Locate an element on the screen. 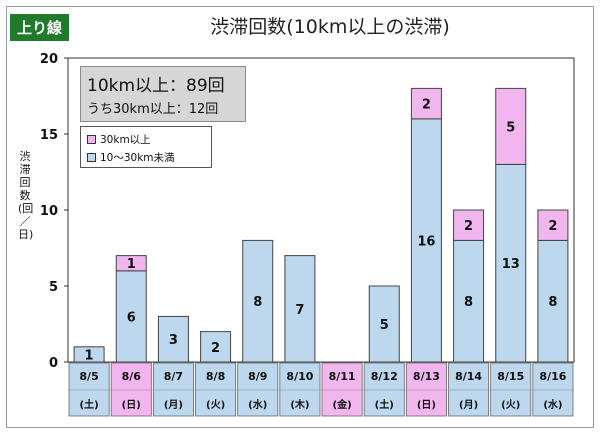 The height and width of the screenshot is (434, 600). y-axis-label: 渋滞回数(回／日) is located at coordinates (26, 195).